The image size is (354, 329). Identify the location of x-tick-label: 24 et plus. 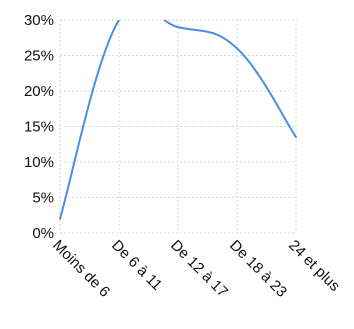
(314, 266).